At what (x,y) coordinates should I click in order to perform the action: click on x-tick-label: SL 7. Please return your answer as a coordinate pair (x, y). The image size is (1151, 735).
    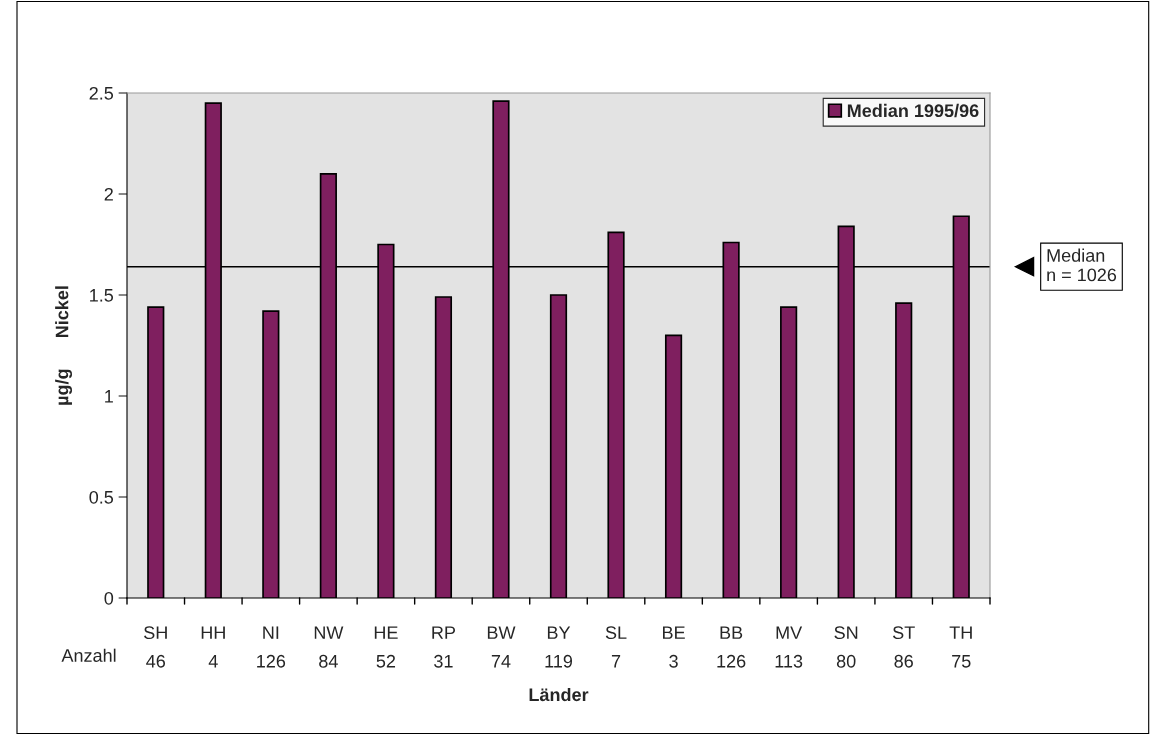
    Looking at the image, I should click on (616, 647).